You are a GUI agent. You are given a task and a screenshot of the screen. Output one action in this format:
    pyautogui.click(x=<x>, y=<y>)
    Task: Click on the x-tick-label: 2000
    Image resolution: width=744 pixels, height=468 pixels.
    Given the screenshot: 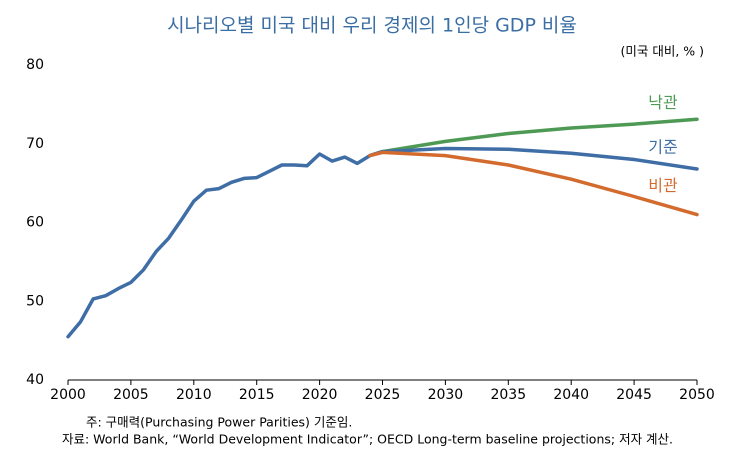 What is the action you would take?
    pyautogui.click(x=68, y=395)
    